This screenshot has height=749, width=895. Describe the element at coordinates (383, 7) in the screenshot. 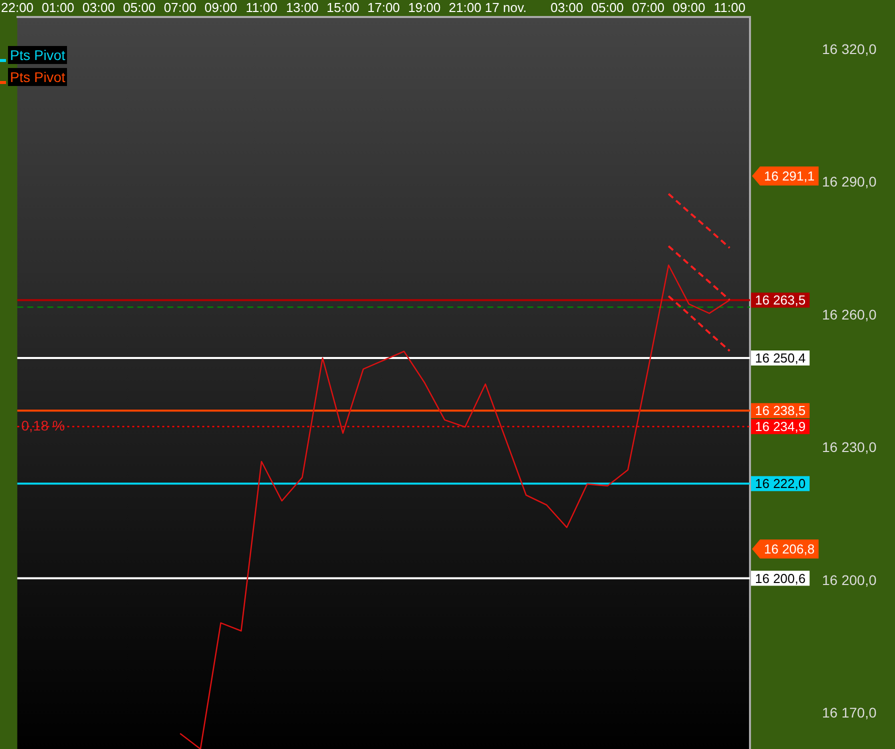

I see `x-tick-label: 17:00` at that location.